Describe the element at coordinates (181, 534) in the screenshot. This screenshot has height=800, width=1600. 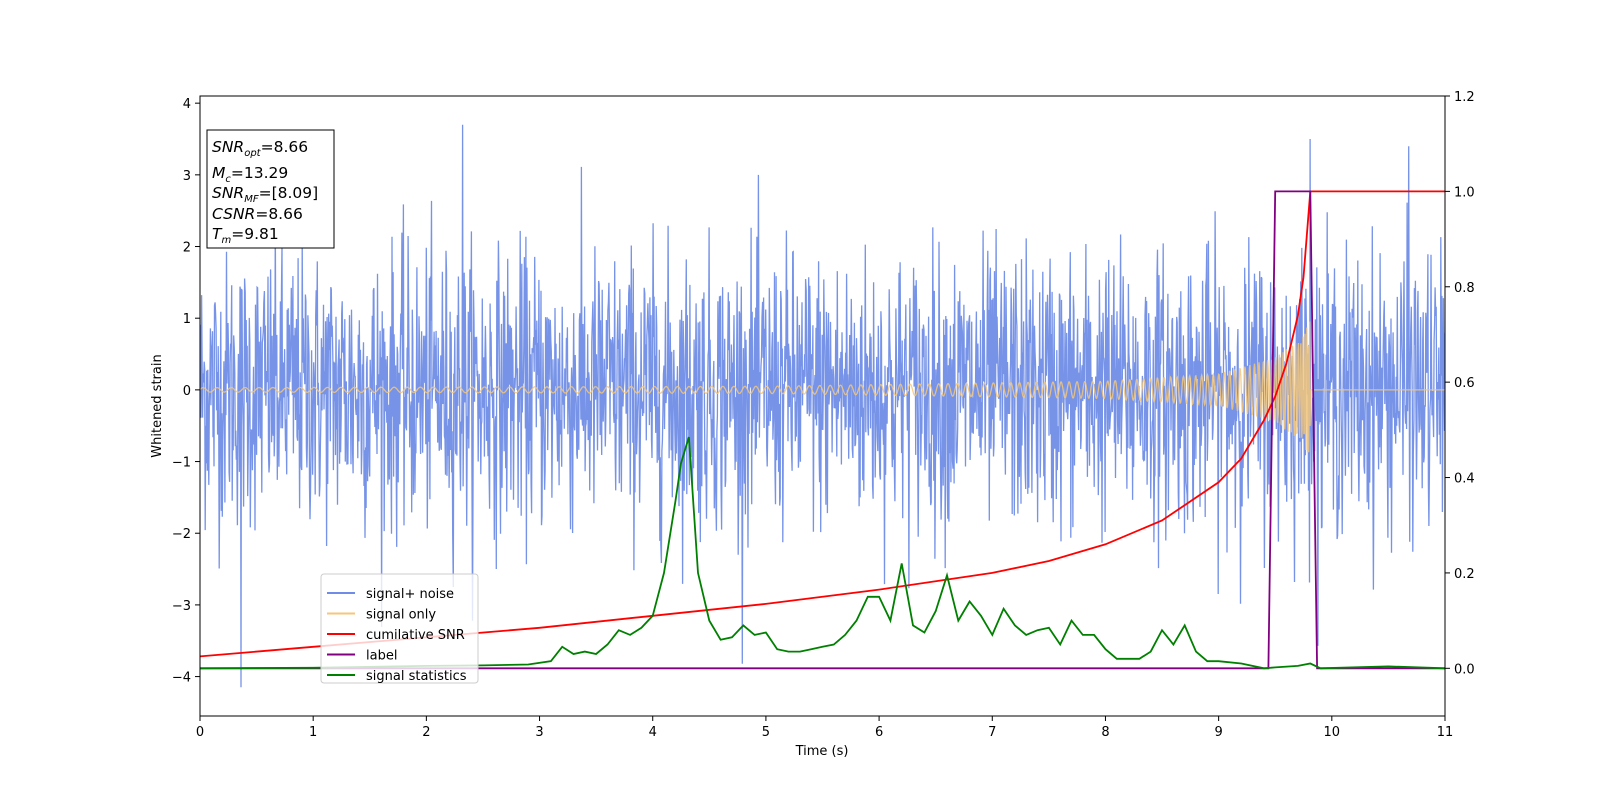
I see `y-tick-label: −2` at that location.